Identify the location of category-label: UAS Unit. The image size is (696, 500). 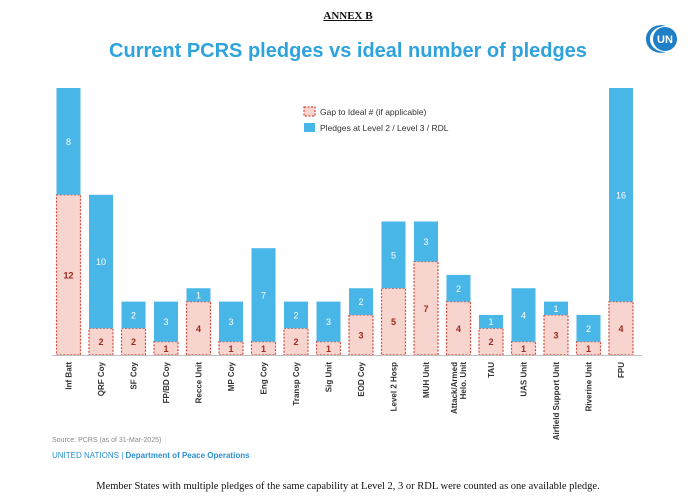
(524, 379).